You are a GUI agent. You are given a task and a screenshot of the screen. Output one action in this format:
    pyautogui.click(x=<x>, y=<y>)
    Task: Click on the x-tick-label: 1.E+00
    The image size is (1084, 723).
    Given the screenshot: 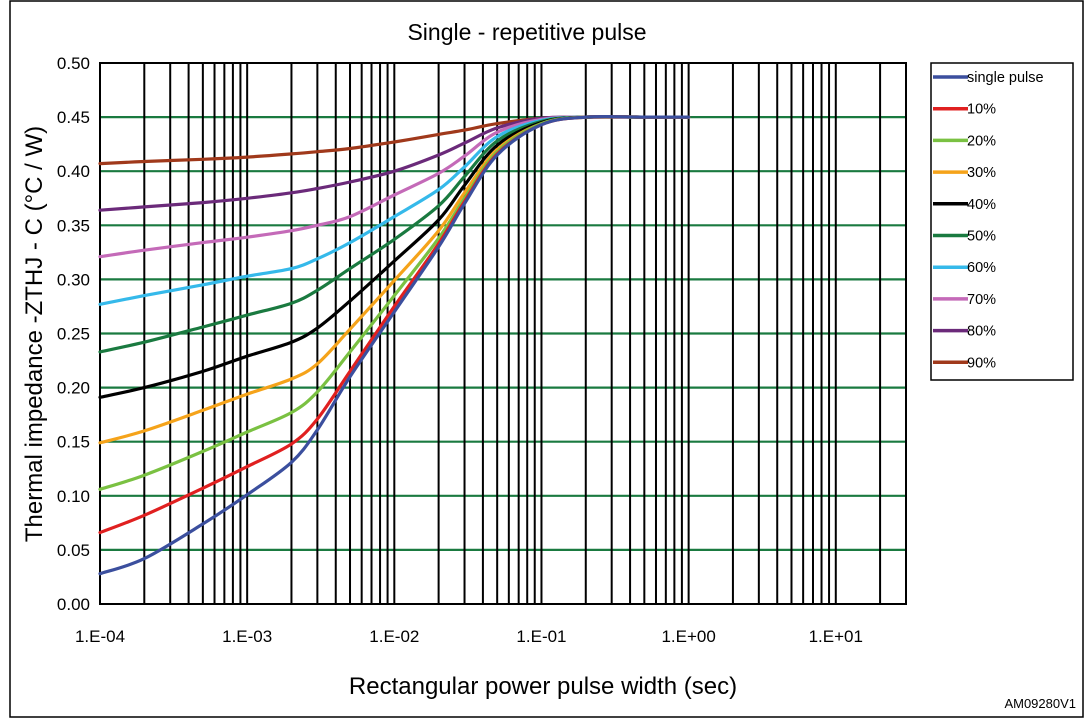 What is the action you would take?
    pyautogui.click(x=688, y=636)
    